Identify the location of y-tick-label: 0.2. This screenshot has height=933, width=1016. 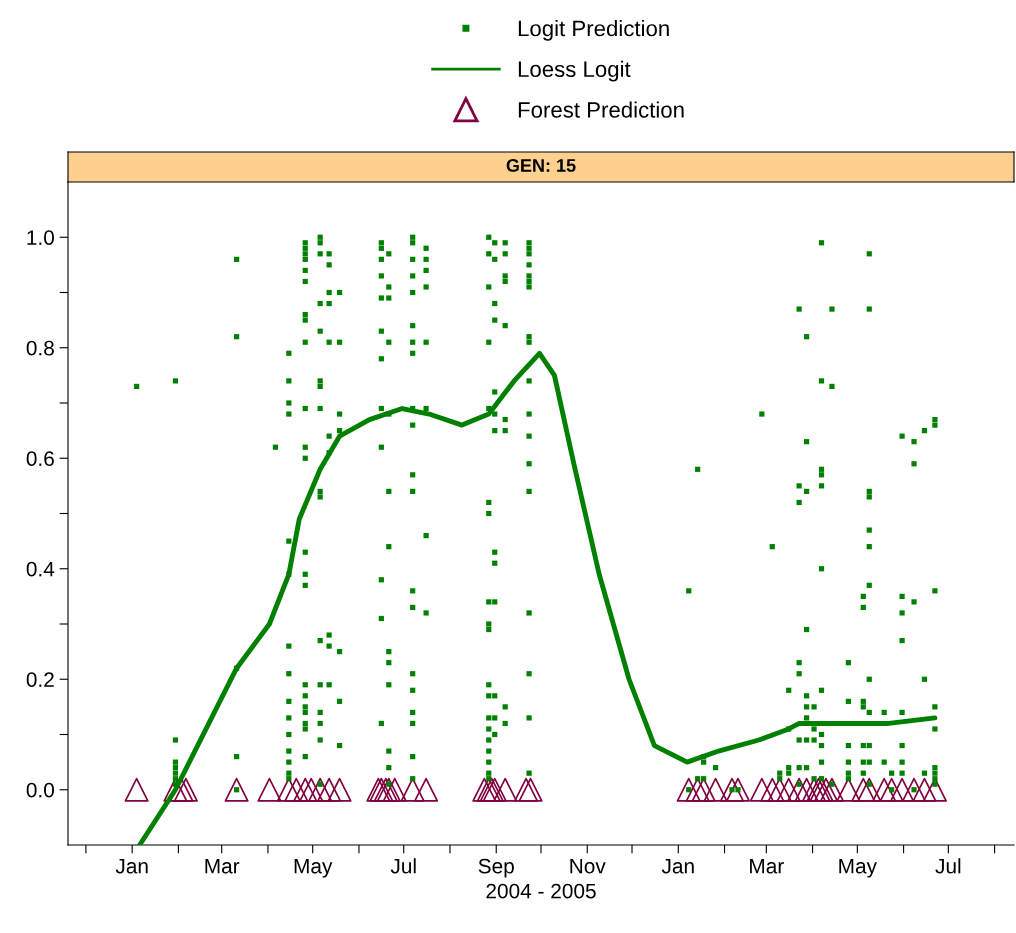
(40, 679).